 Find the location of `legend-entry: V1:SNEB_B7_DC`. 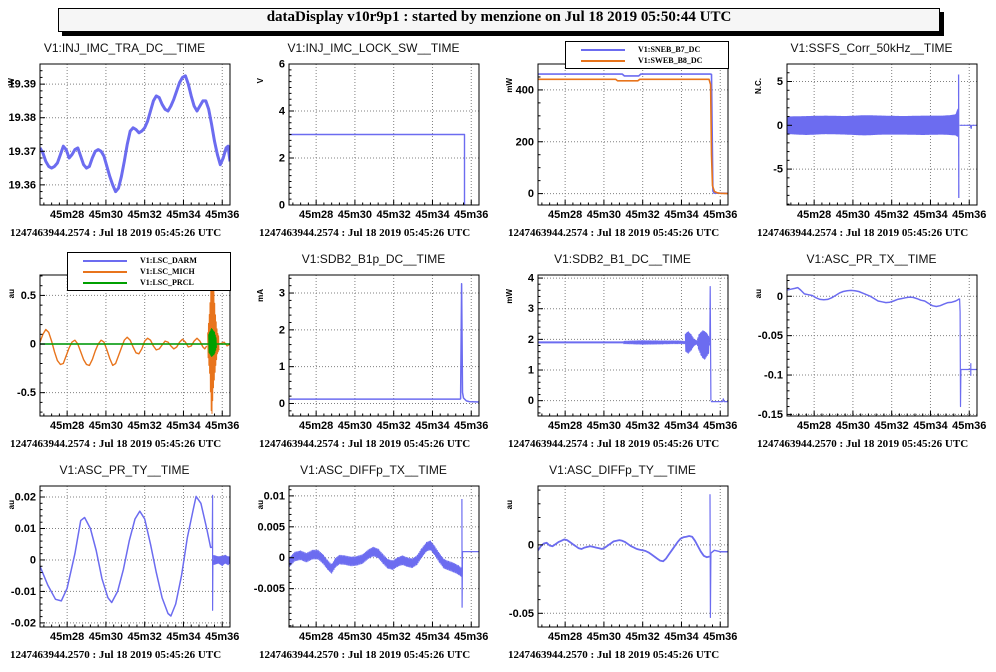

legend-entry: V1:SNEB_B7_DC is located at coordinates (647, 49).